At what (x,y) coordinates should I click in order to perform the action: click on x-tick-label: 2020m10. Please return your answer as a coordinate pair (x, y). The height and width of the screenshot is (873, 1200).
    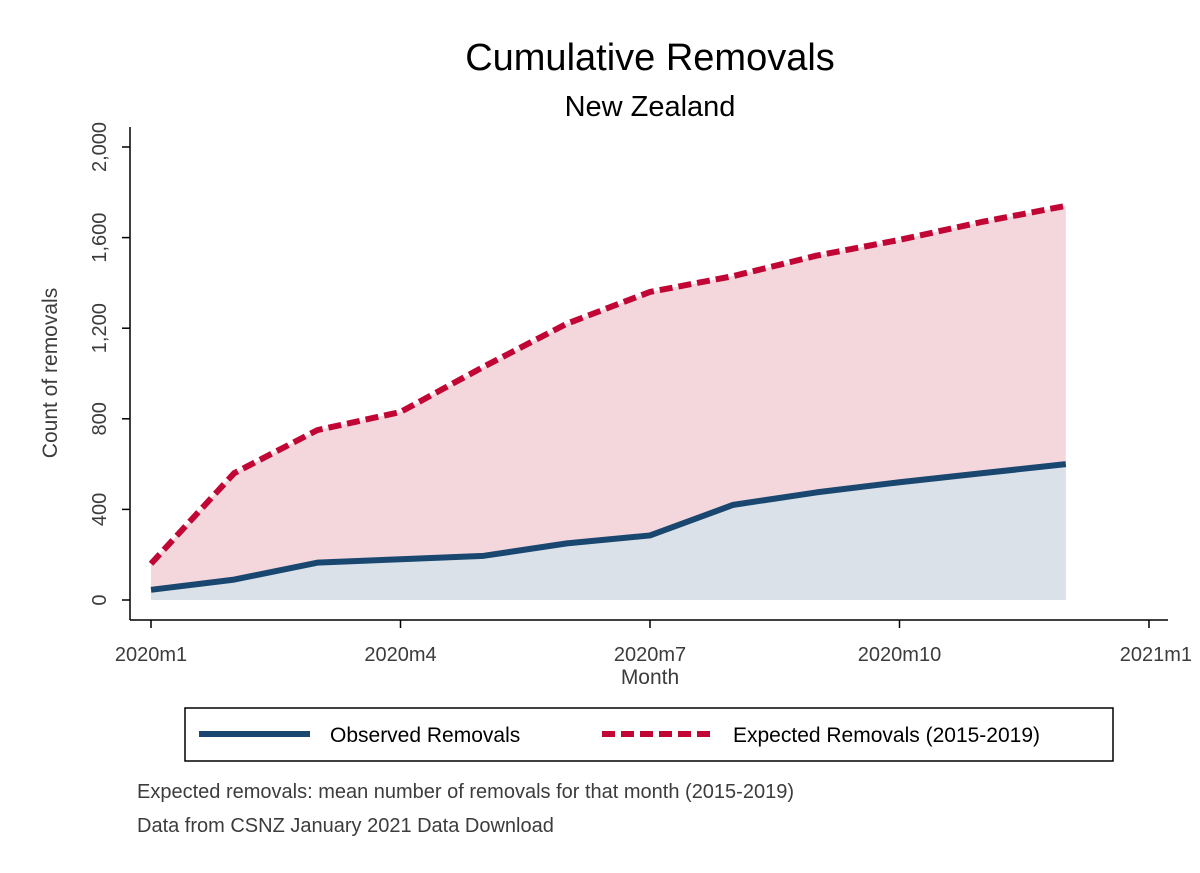
    Looking at the image, I should click on (899, 655).